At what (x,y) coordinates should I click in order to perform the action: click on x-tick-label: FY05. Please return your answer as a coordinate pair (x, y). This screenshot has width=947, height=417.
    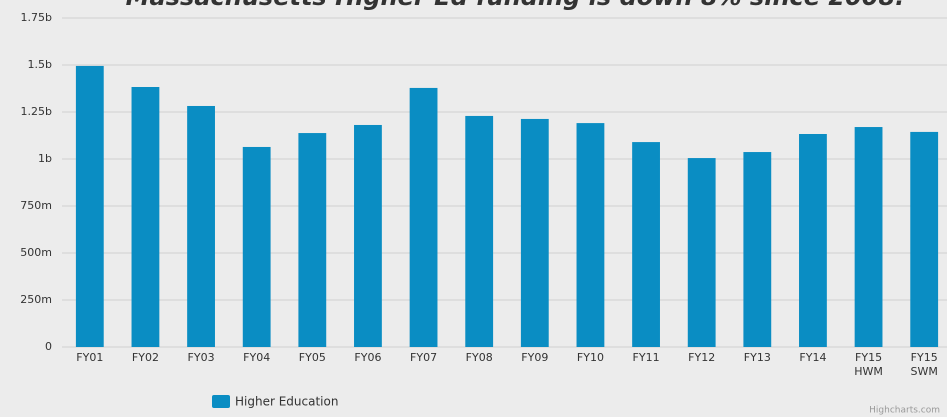
    Looking at the image, I should click on (312, 357).